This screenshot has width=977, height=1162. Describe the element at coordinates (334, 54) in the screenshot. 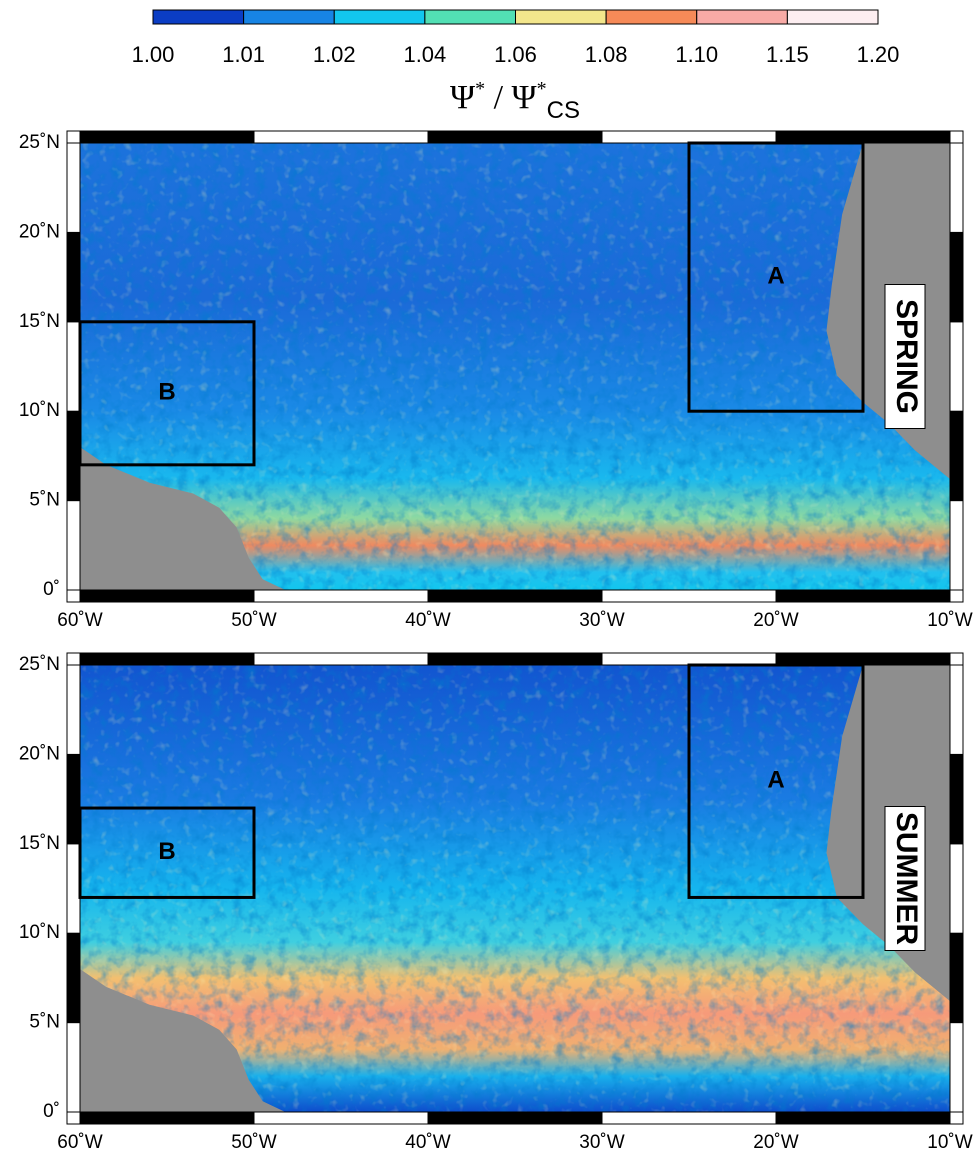

I see `colorbar-tick-label: 1.02` at that location.